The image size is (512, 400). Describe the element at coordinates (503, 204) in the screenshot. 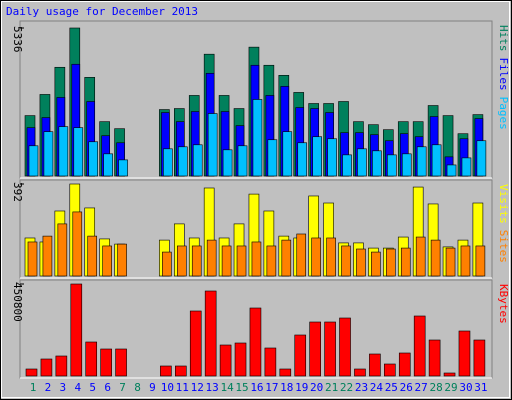

I see `legend-label: Visits` at that location.